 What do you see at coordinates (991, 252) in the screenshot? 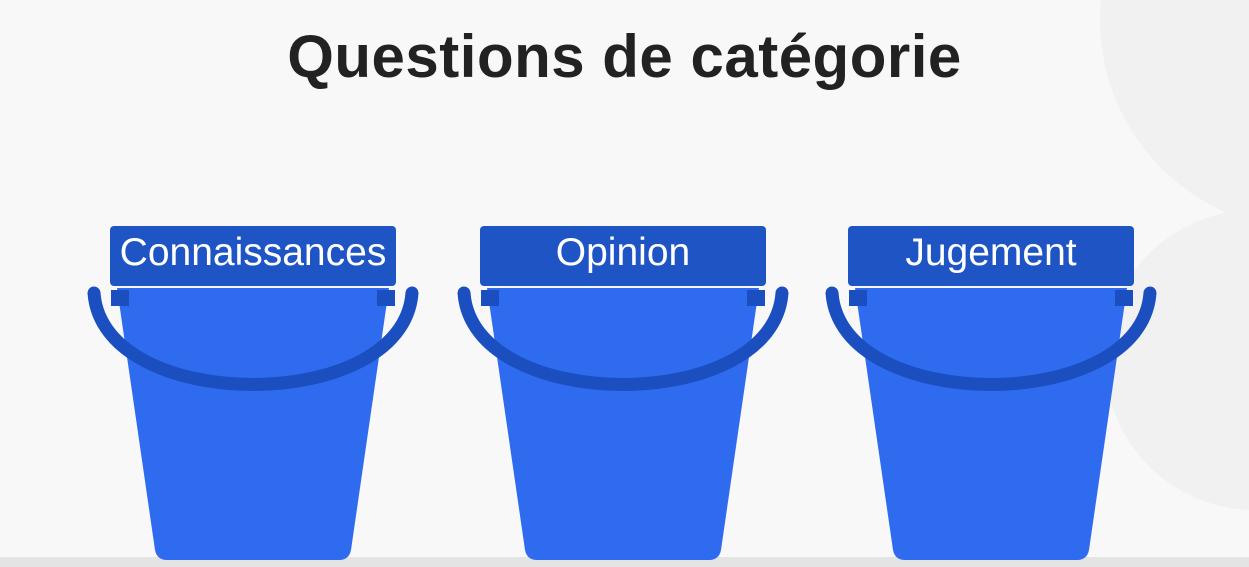
I see `bucket-label: Jugement` at bounding box center [991, 252].